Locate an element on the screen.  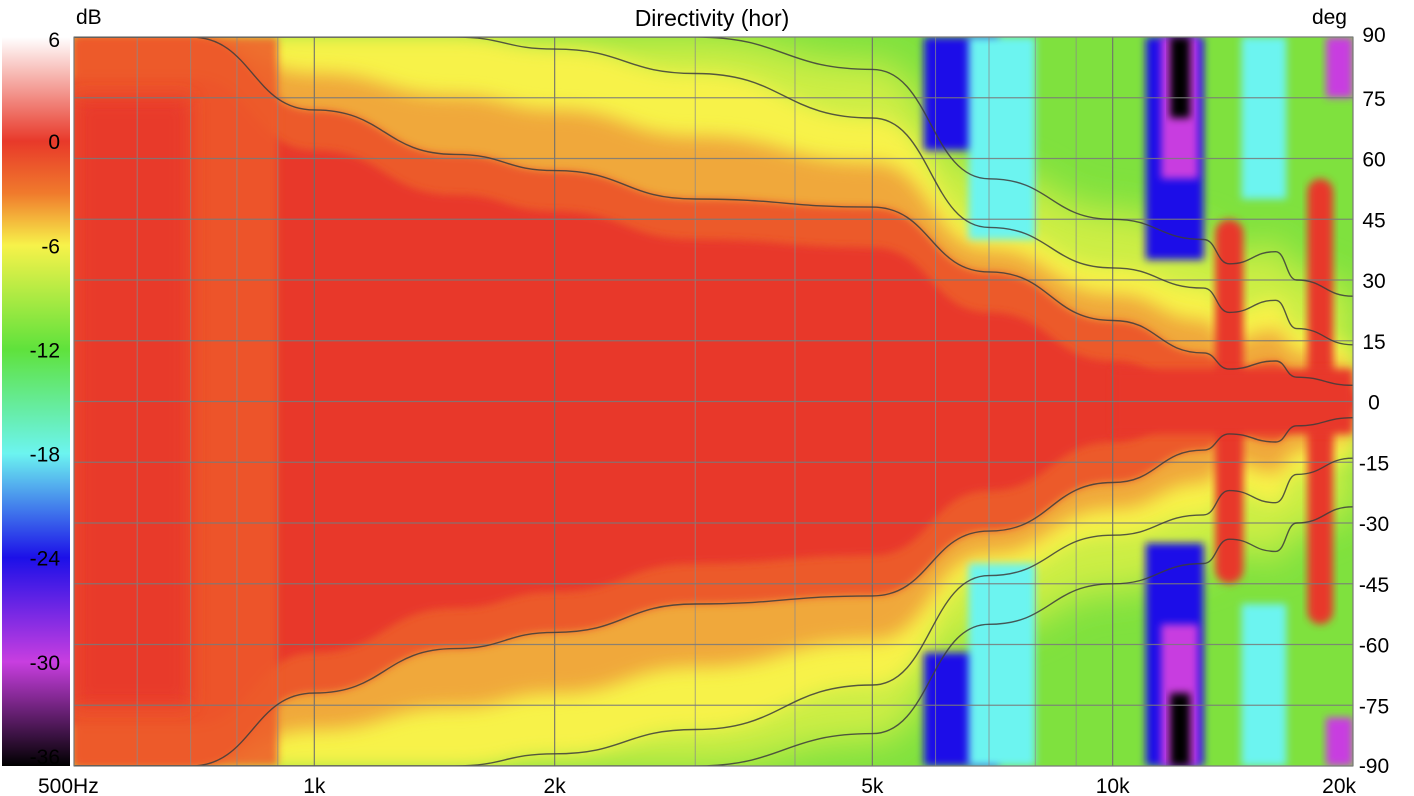
heatmap-black-12k-top is located at coordinates (1180, 77).